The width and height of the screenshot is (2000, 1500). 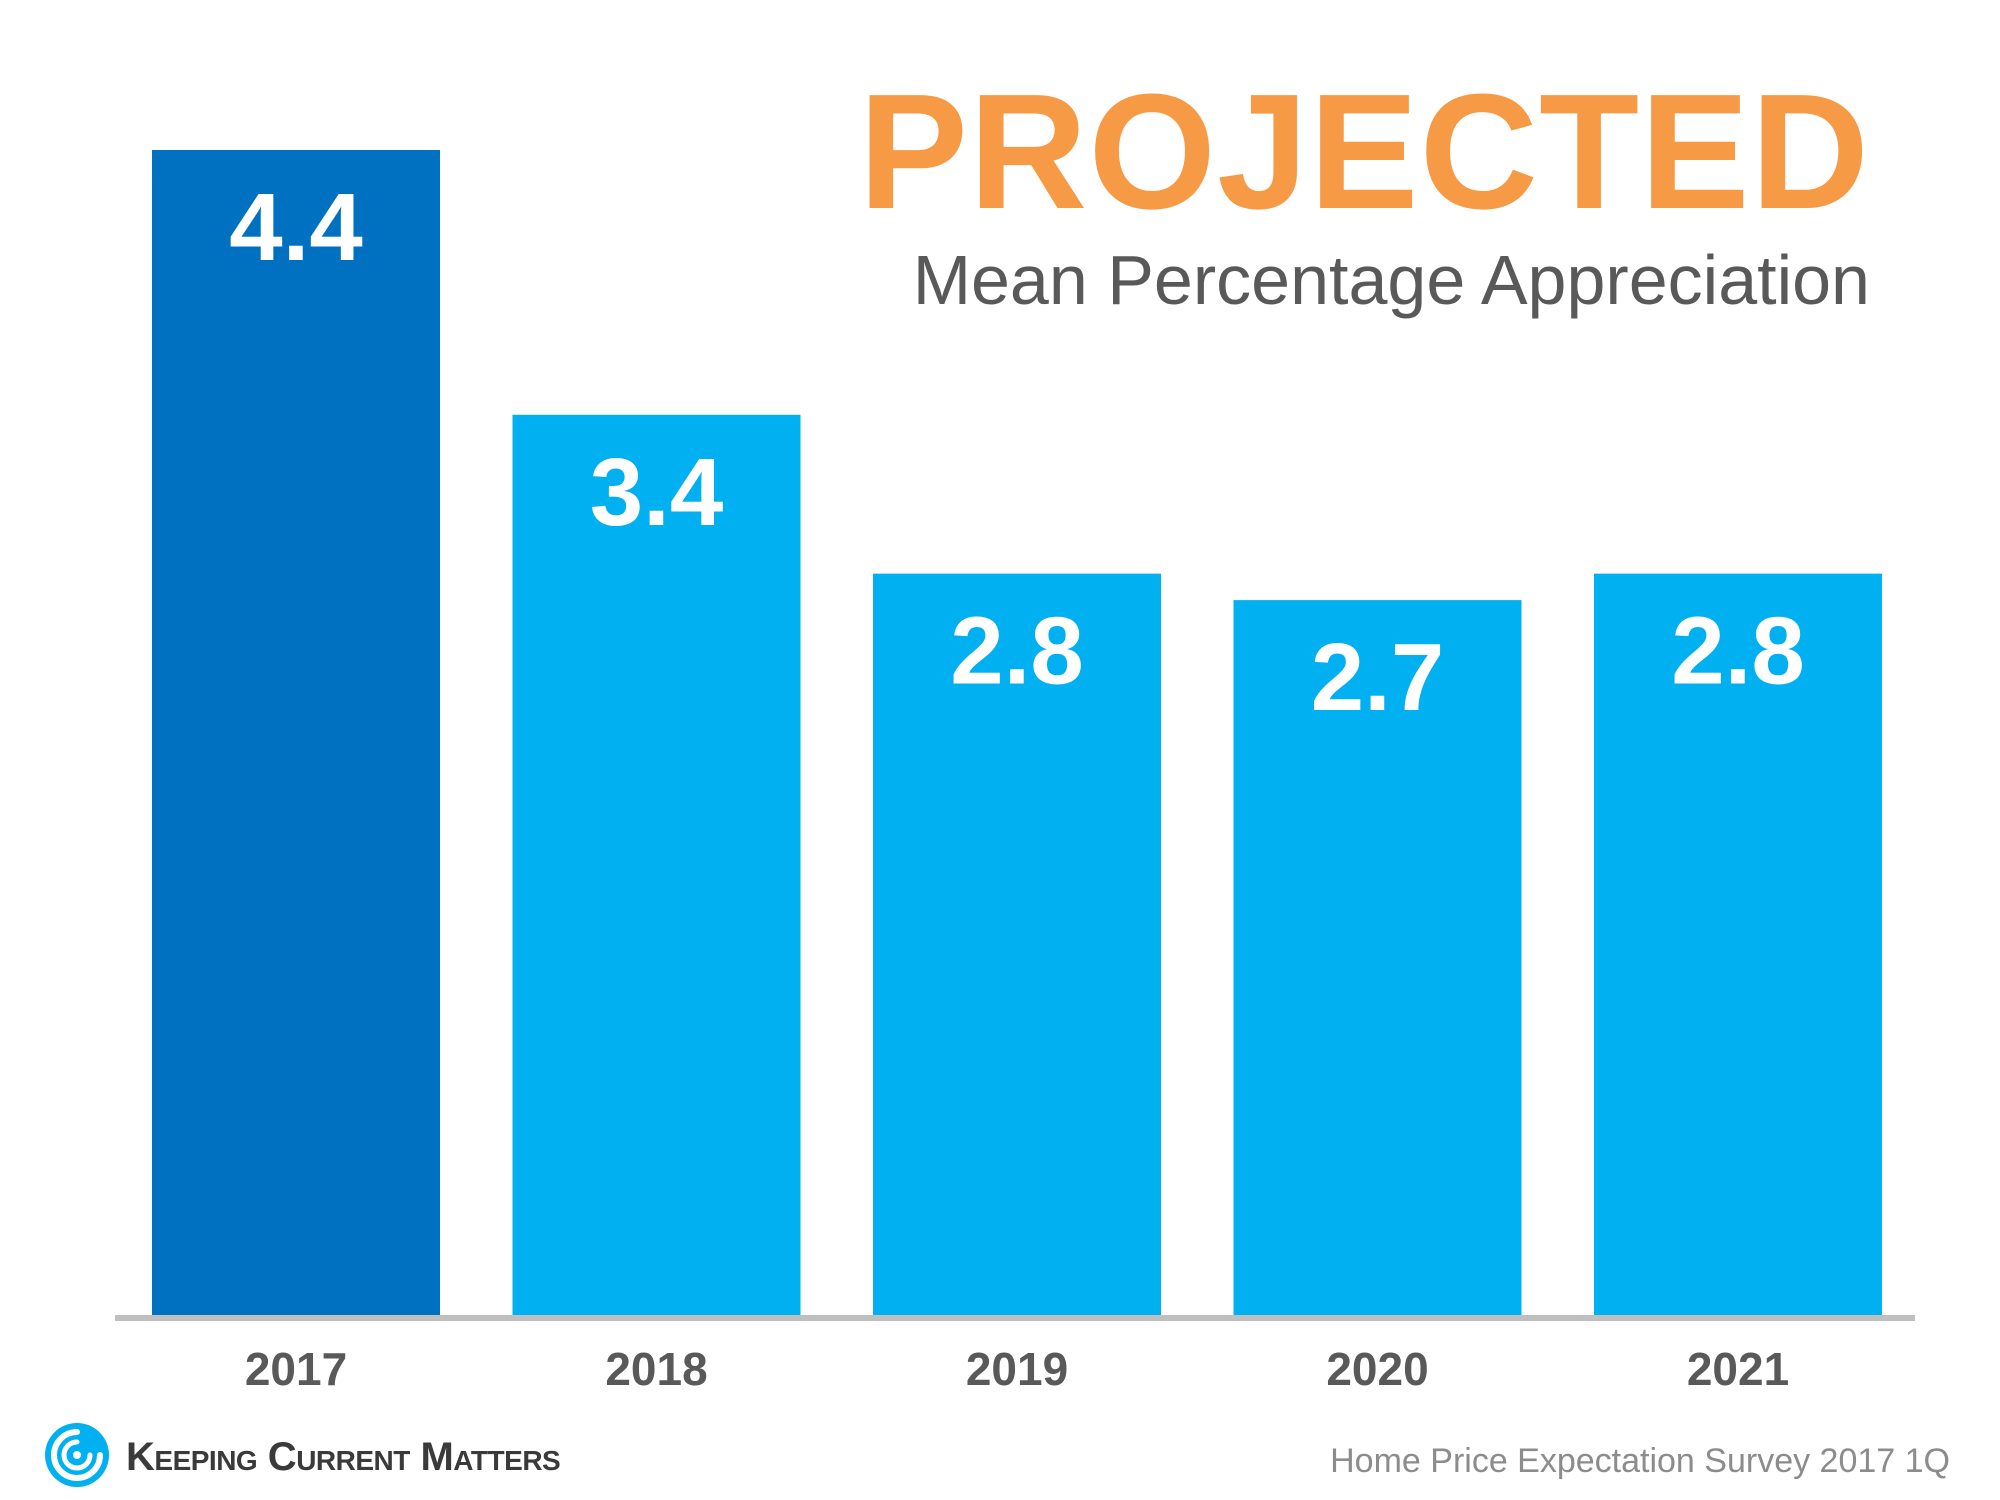 I want to click on swirl-icon, so click(x=77, y=1457).